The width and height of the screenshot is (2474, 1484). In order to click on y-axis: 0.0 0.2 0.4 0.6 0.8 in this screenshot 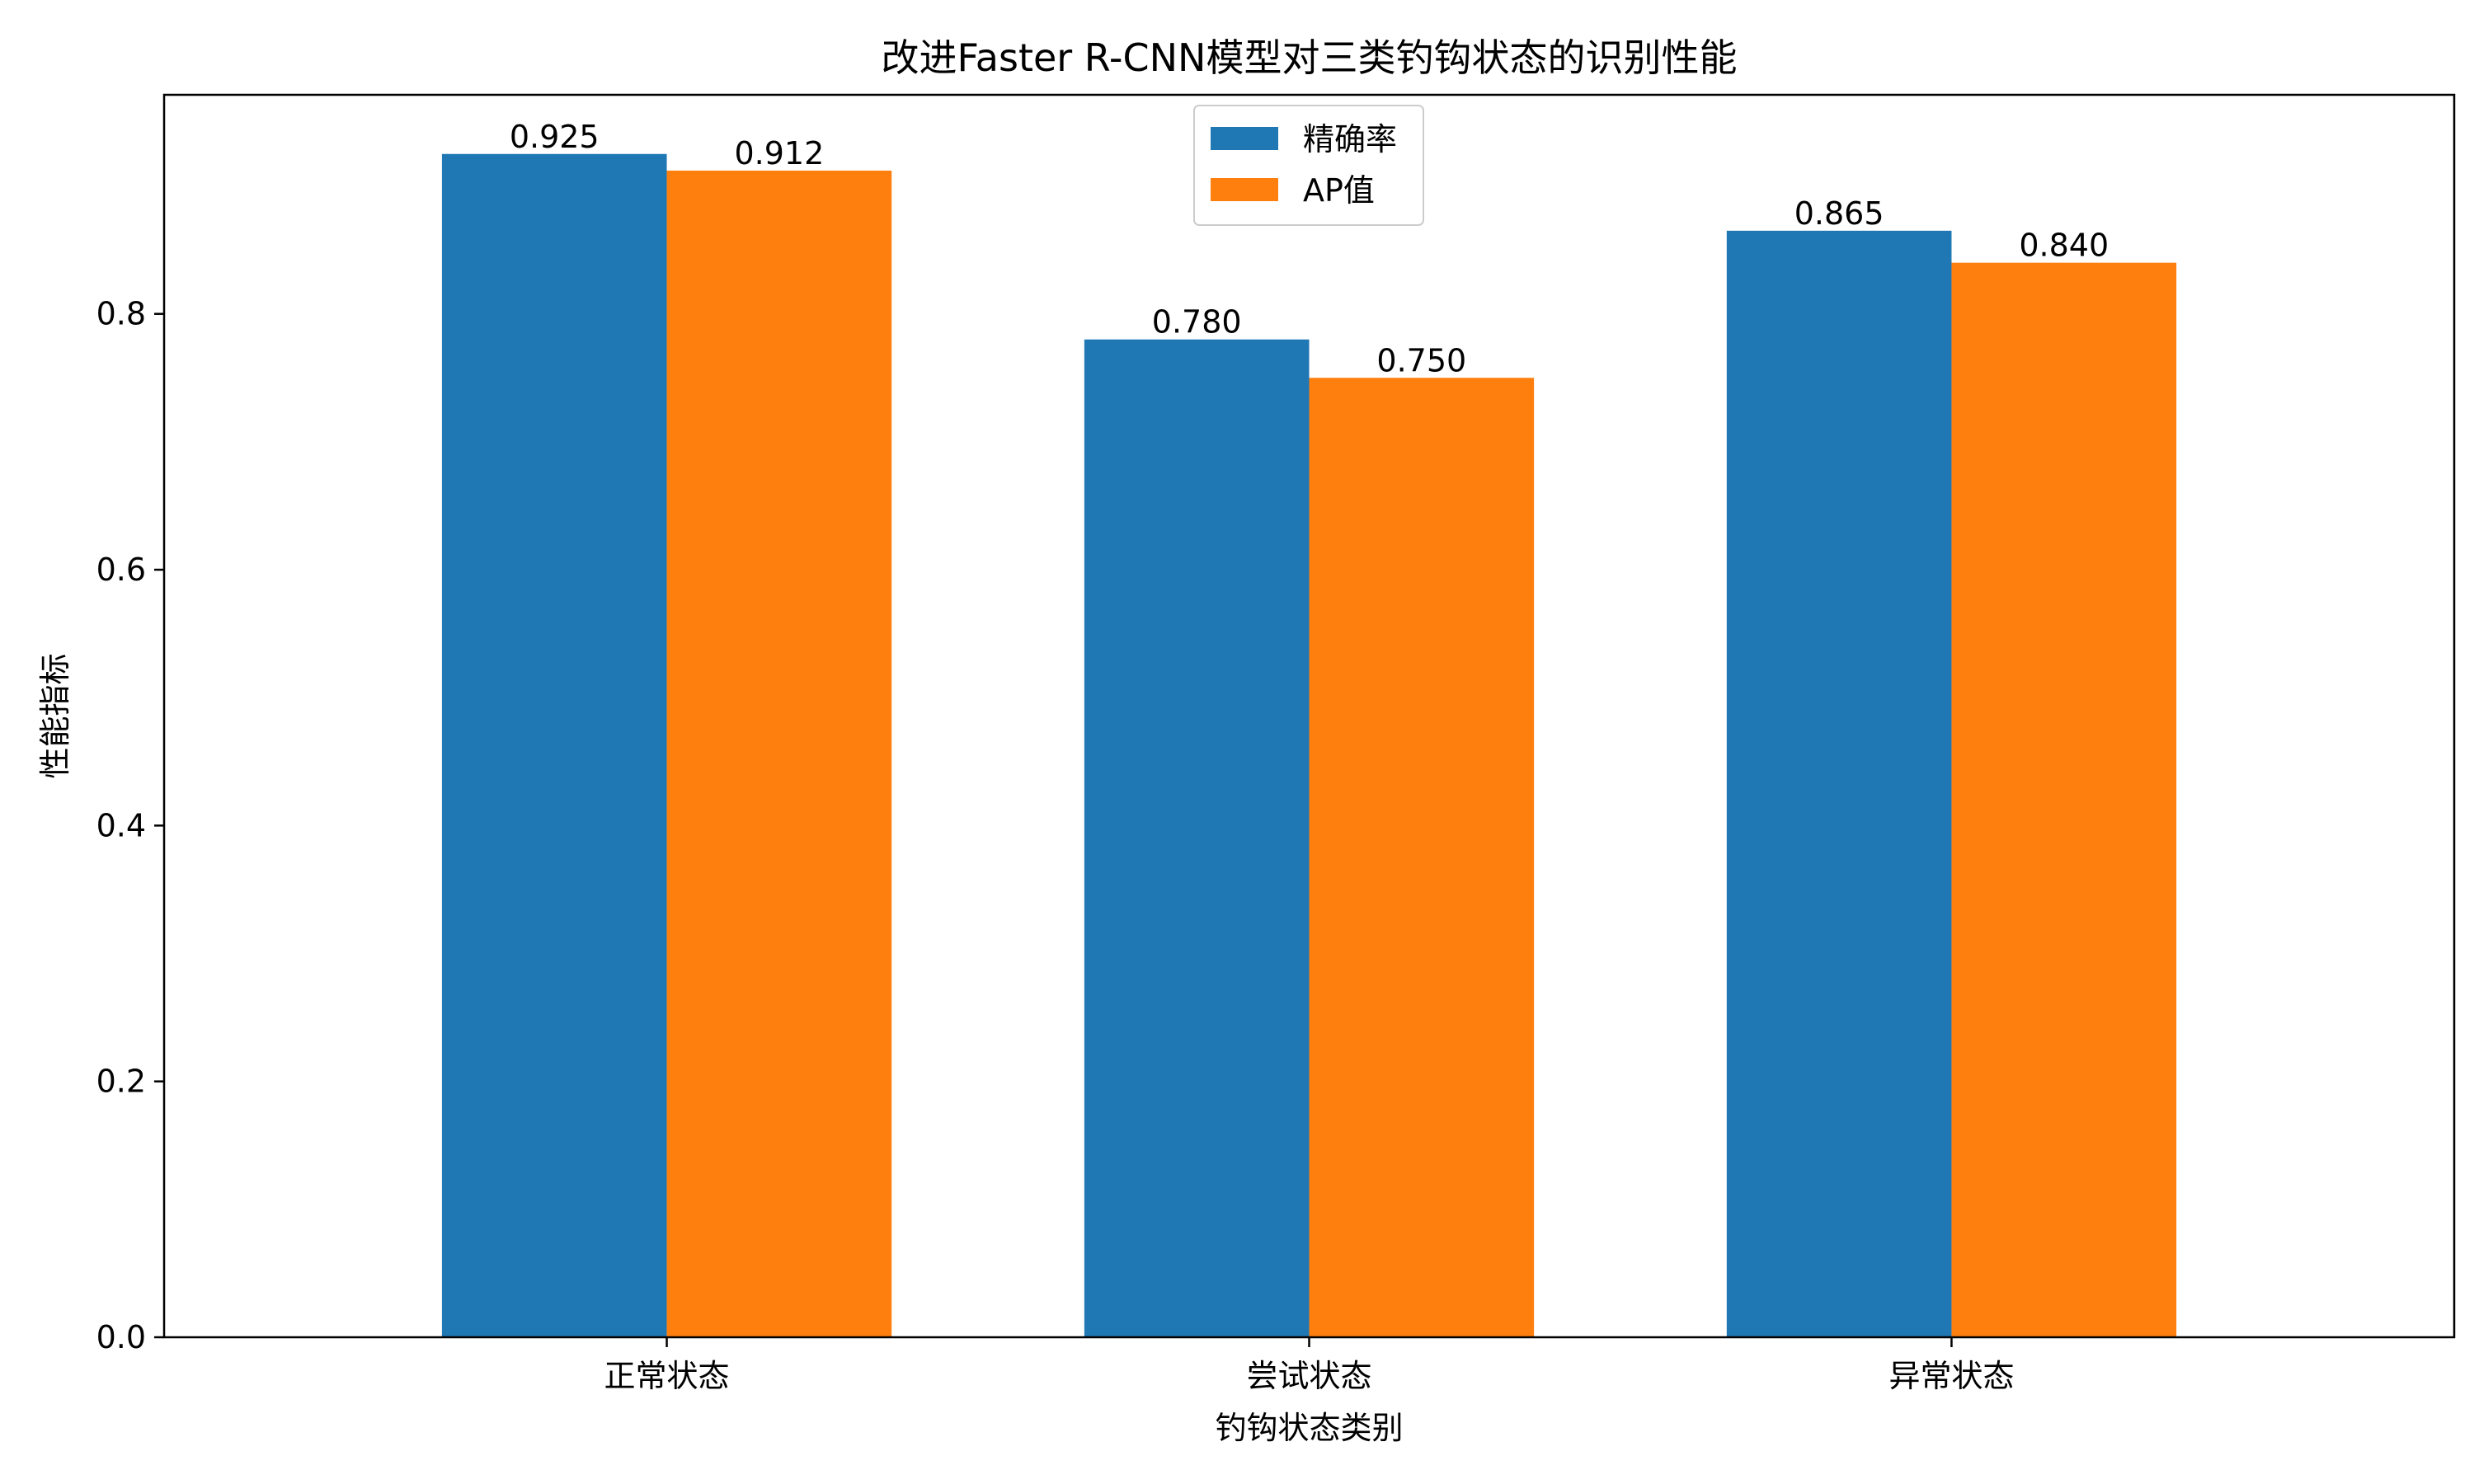, I will do `click(130, 825)`.